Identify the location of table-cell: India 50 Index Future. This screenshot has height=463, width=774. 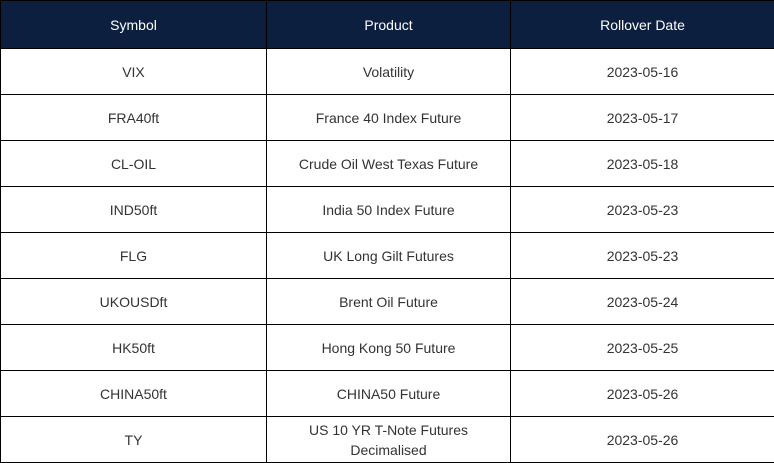
(389, 210).